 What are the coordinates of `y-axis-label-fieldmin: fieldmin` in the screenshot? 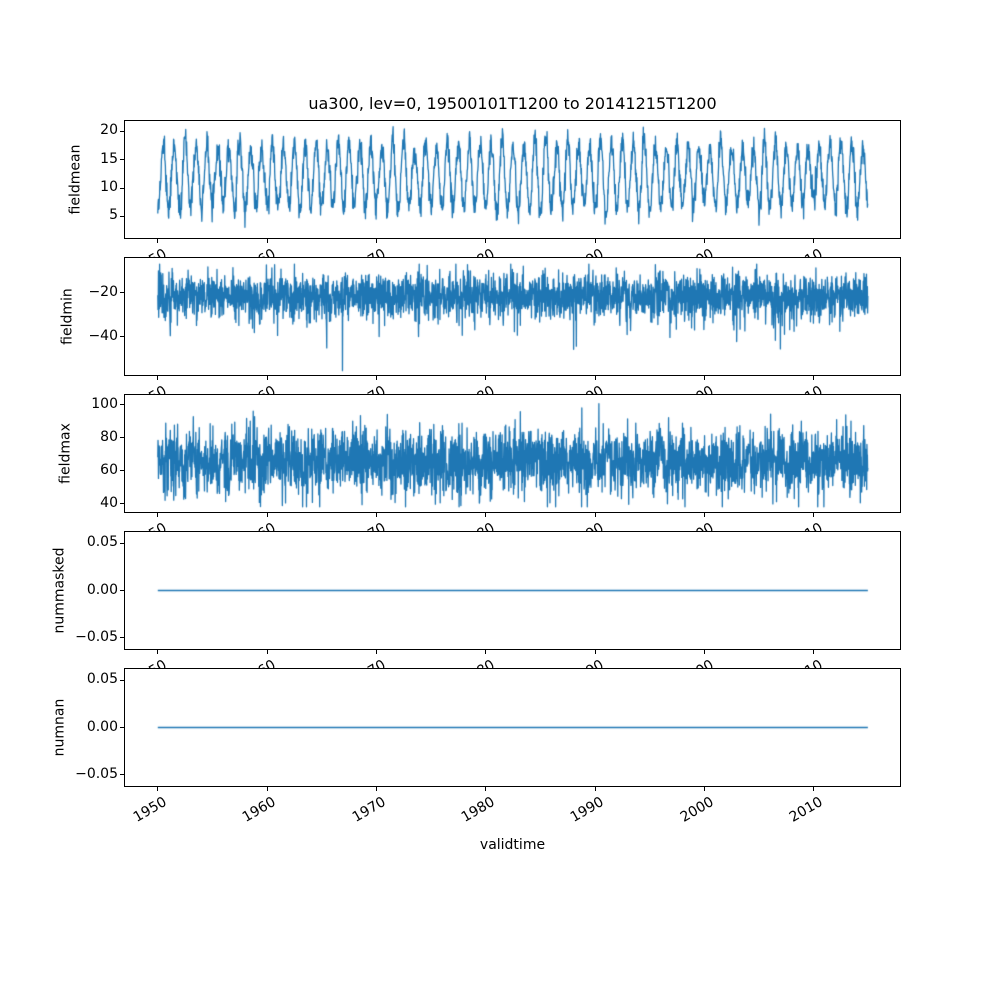 It's located at (67, 316).